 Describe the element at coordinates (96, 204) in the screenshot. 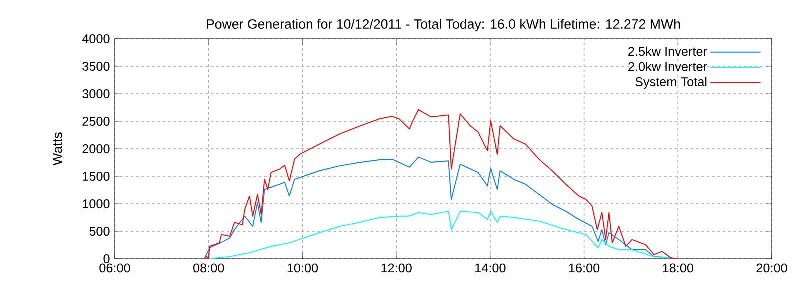

I see `y-tick-label: 1000` at that location.